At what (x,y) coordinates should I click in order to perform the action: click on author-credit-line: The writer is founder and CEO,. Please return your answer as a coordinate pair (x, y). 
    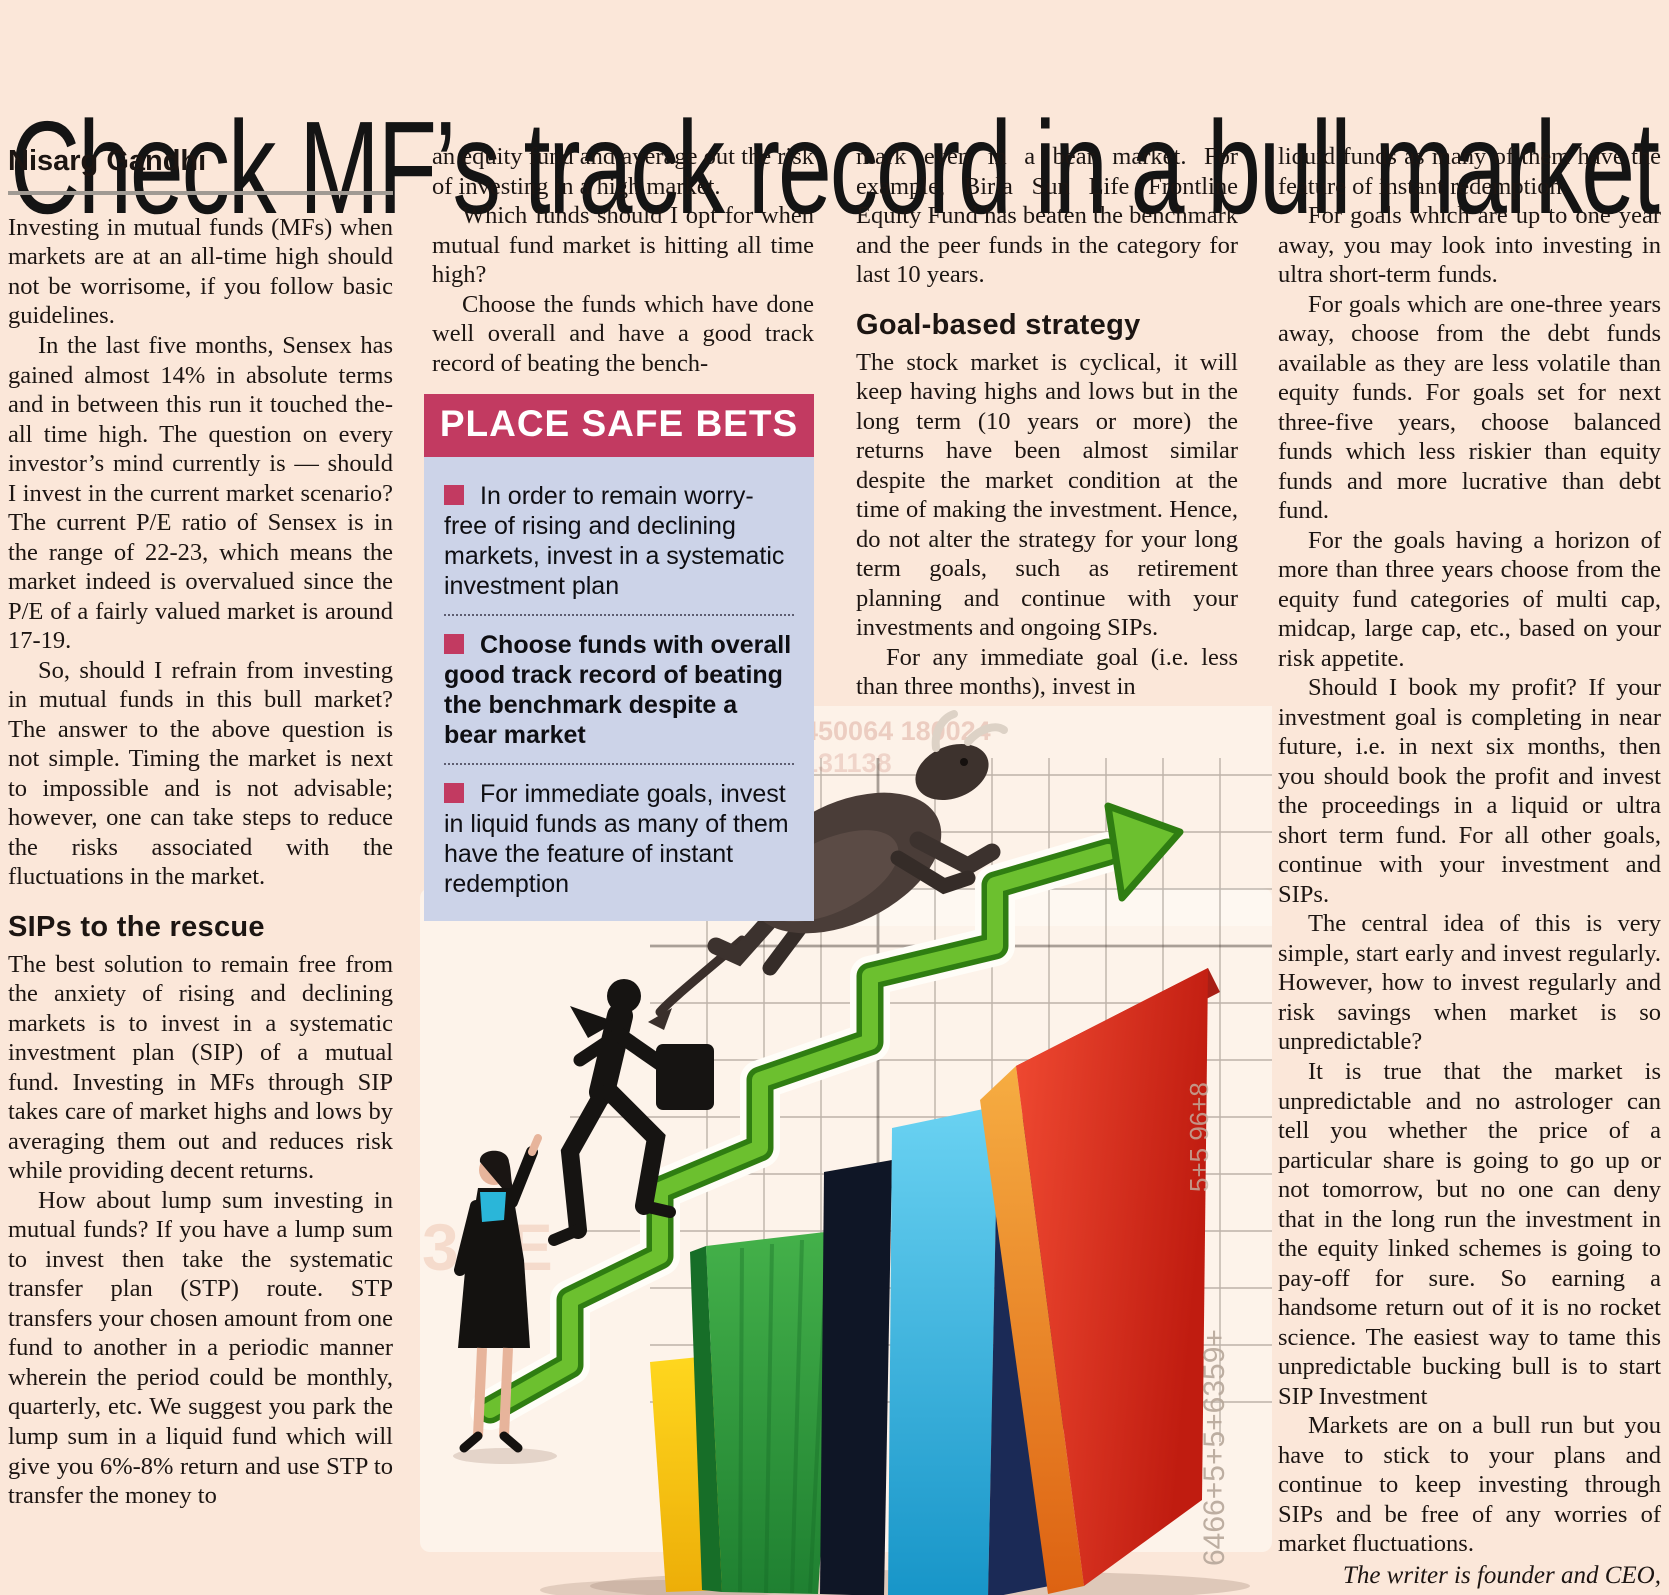
    Looking at the image, I should click on (1501, 1575).